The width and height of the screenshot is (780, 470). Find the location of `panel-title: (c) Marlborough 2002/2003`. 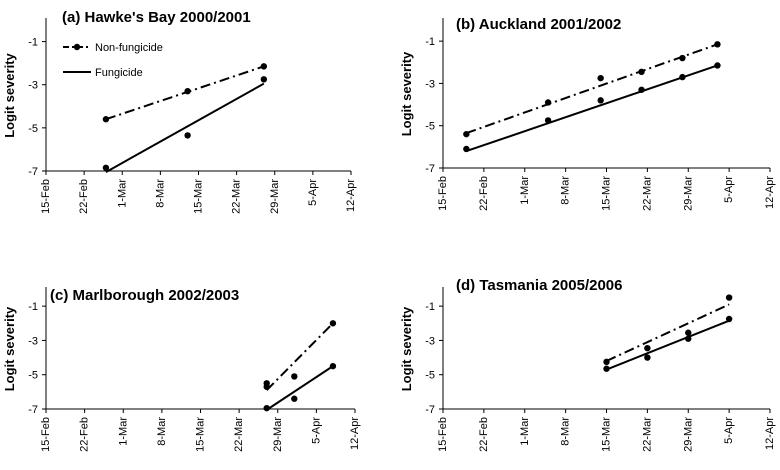

panel-title: (c) Marlborough 2002/2003 is located at coordinates (144, 295).